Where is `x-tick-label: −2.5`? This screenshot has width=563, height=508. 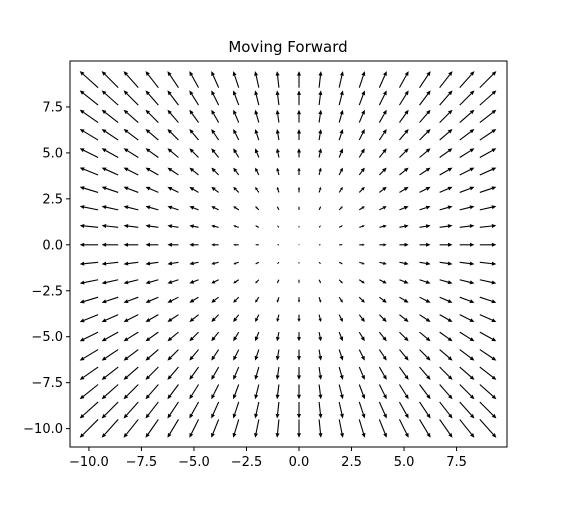
x-tick-label: −2.5 is located at coordinates (247, 462).